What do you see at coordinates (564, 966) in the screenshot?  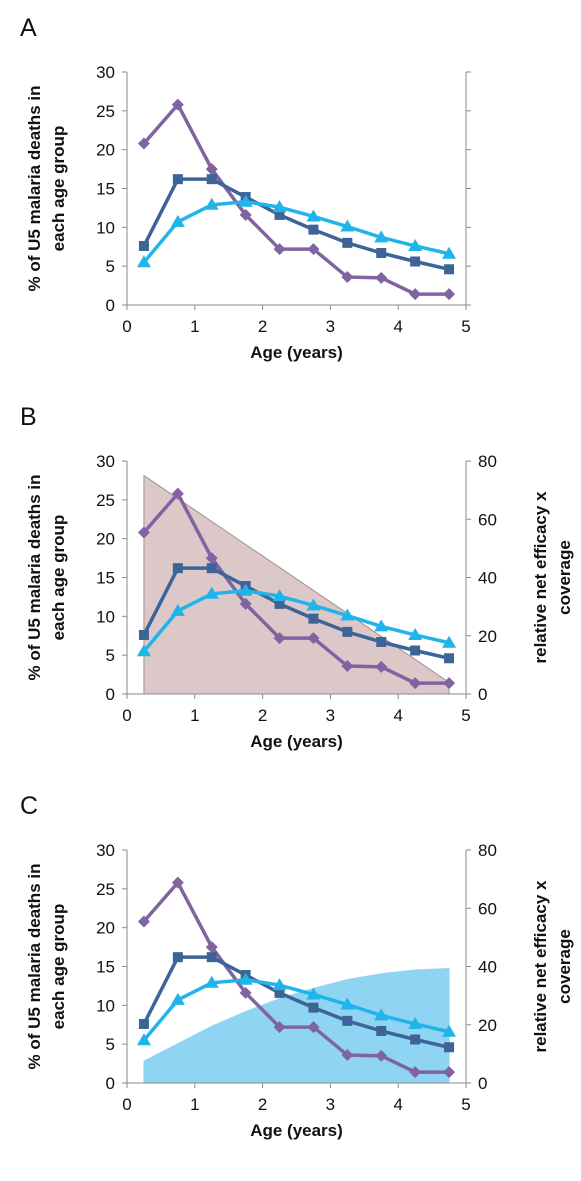 I see `y2-axis-title-line: coverage` at bounding box center [564, 966].